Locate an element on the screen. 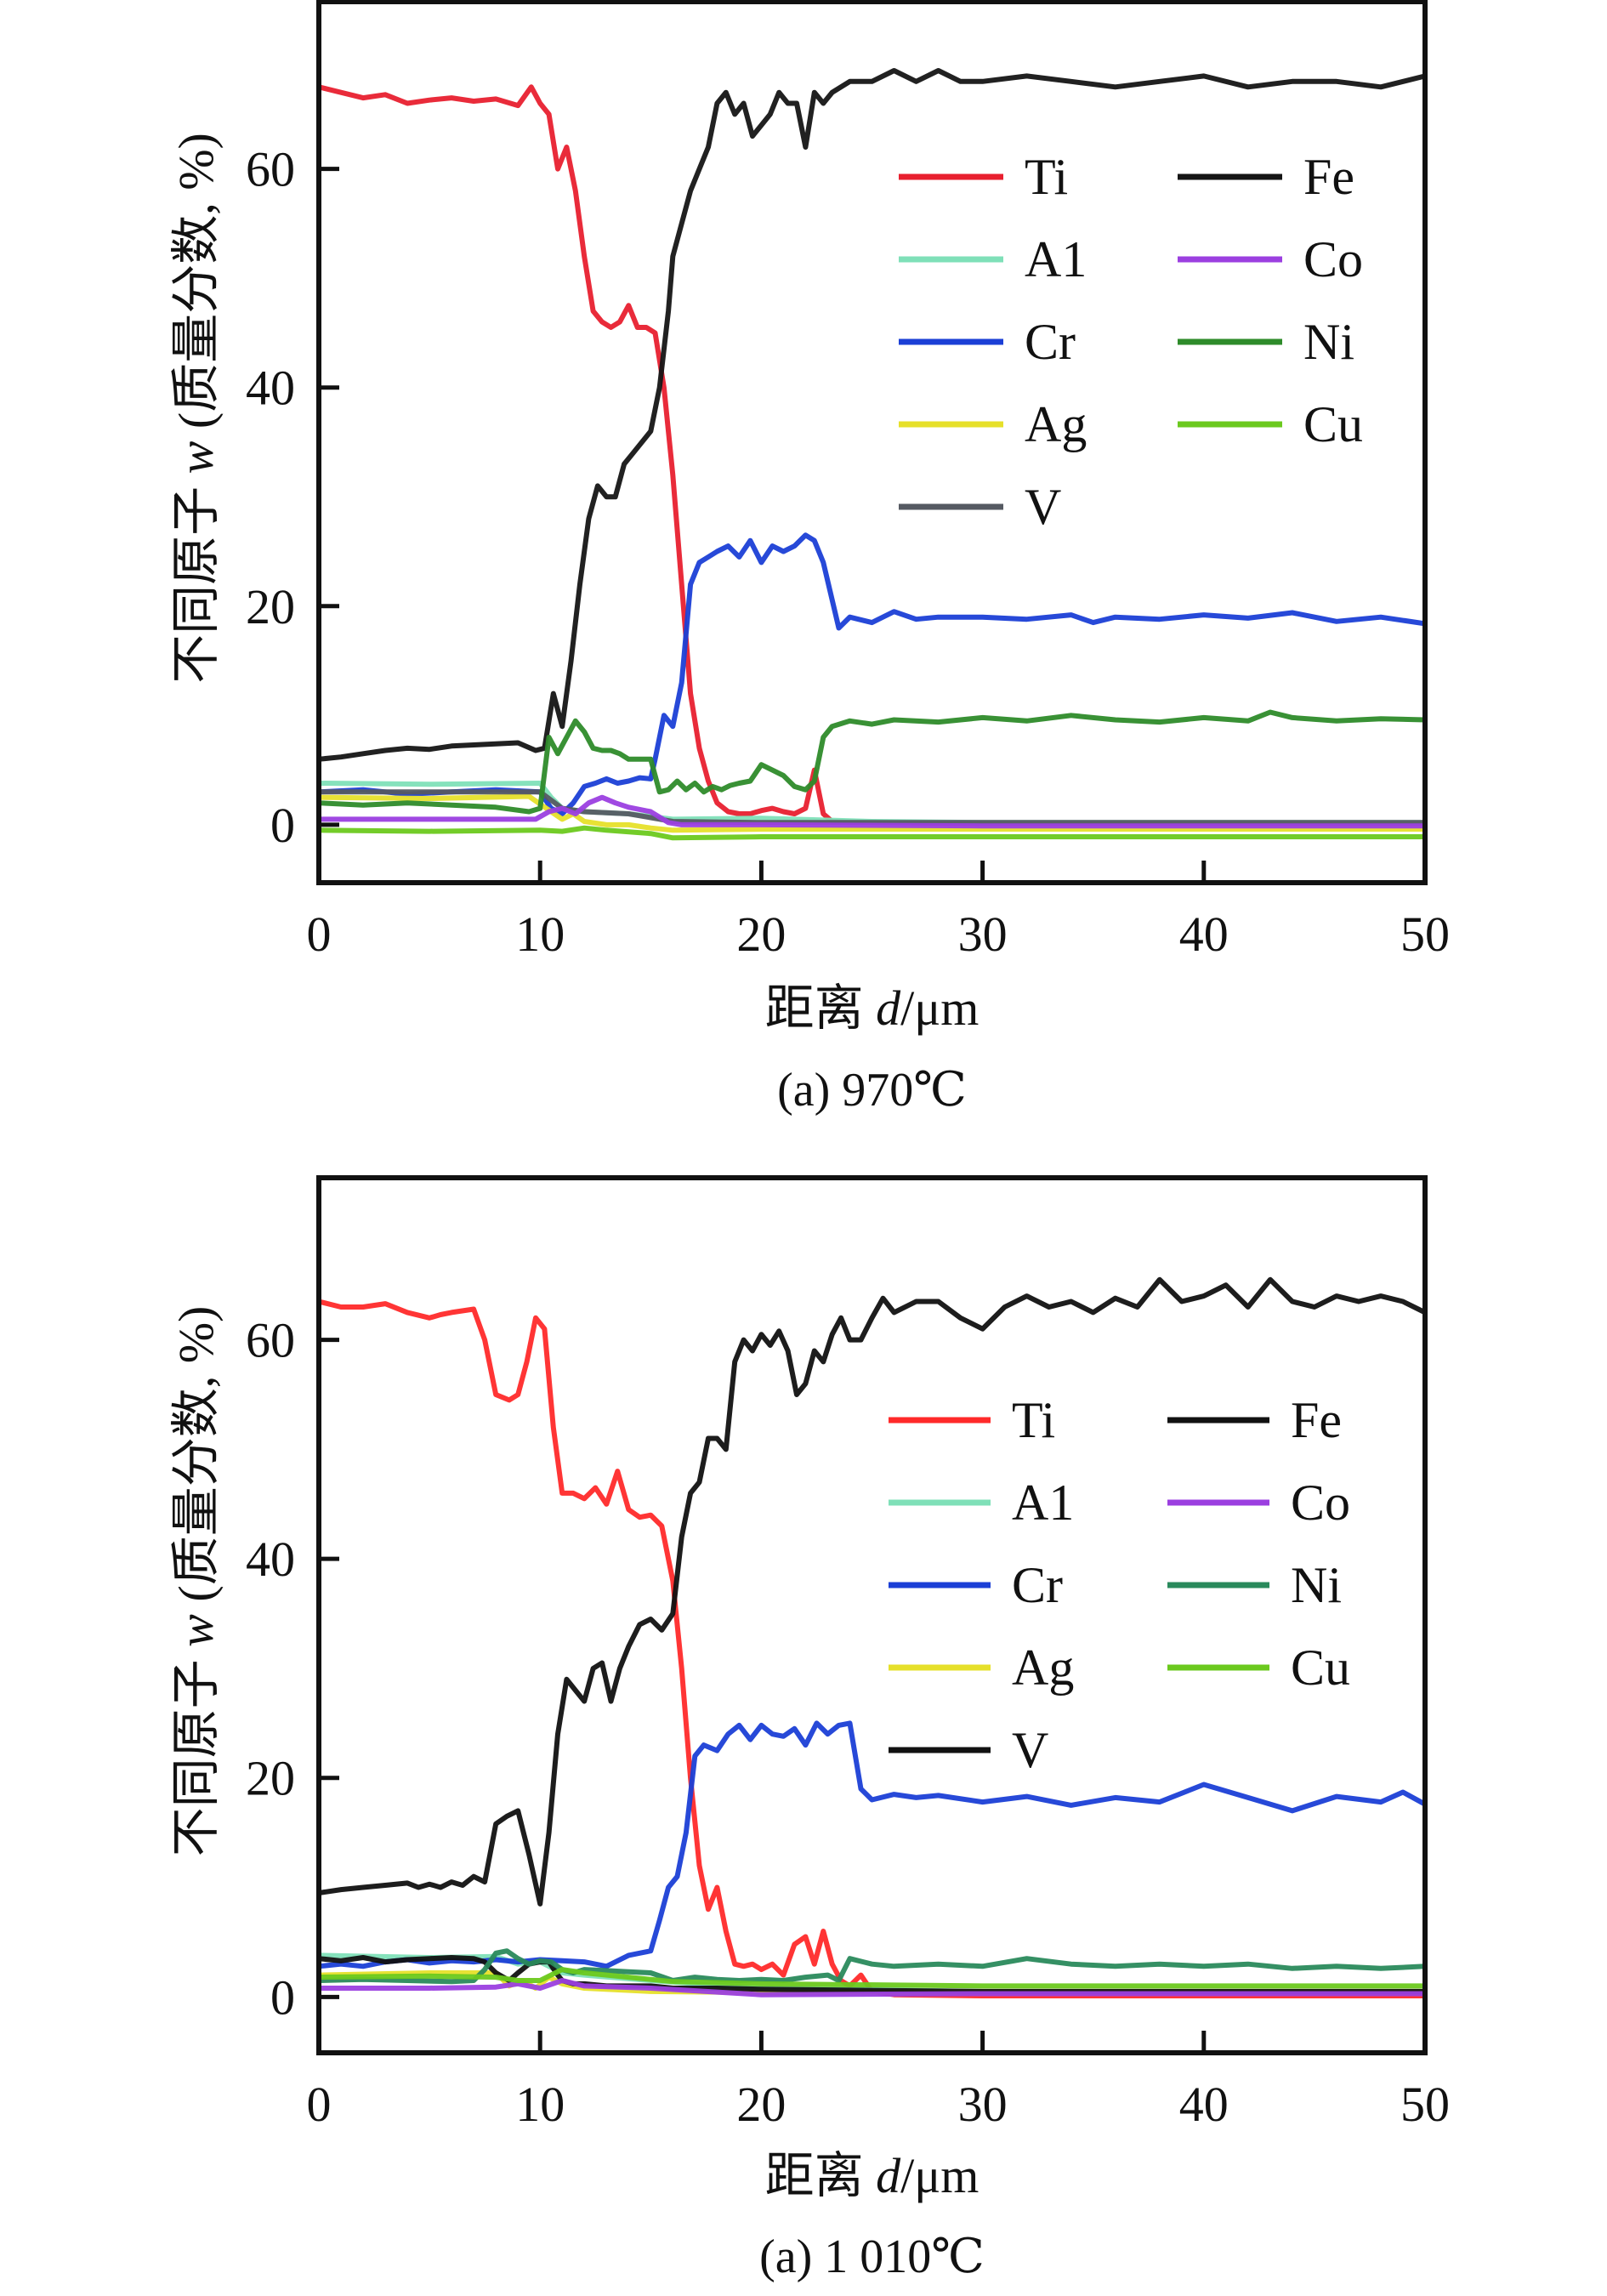 Image resolution: width=1607 pixels, height=2296 pixels. chart-caption: (a) 970℃ is located at coordinates (872, 1090).